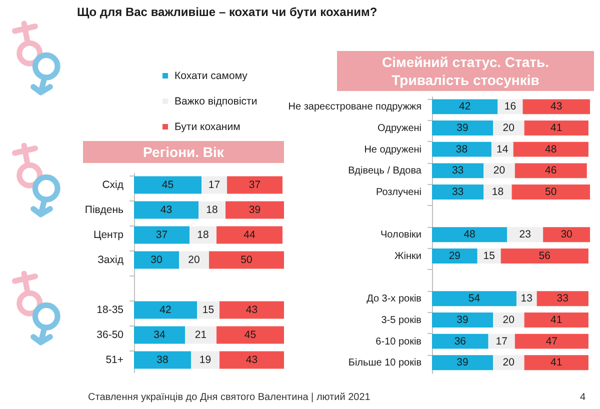 The width and height of the screenshot is (600, 409). Describe the element at coordinates (216, 101) in the screenshot. I see `legend-label: Важко відповісти` at that location.